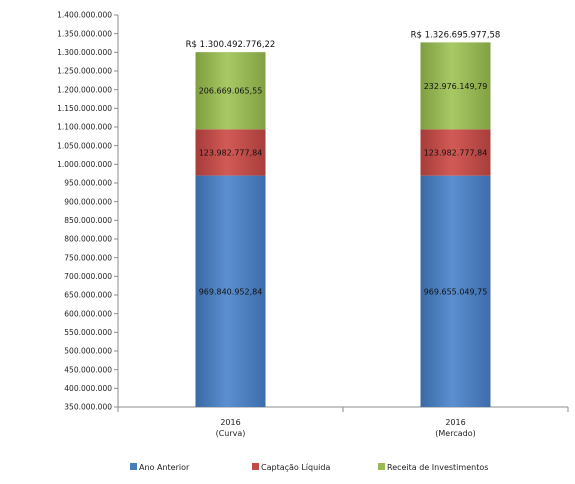 The width and height of the screenshot is (575, 484). What do you see at coordinates (88, 183) in the screenshot?
I see `y-tick-label: 950.000.000` at bounding box center [88, 183].